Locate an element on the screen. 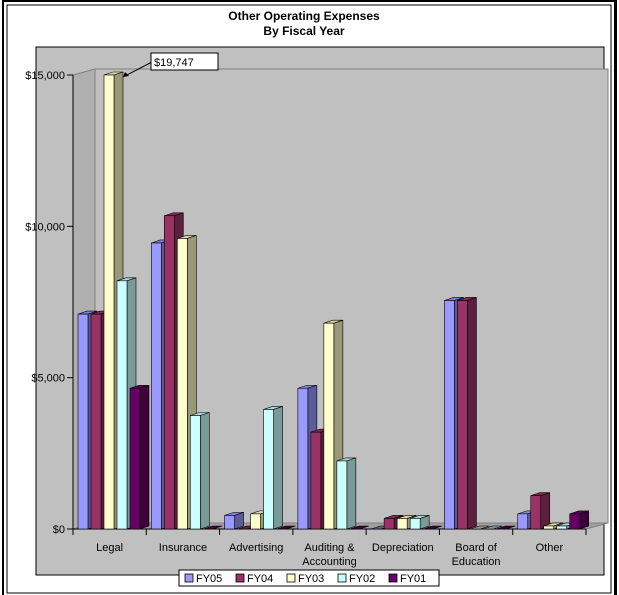 The width and height of the screenshot is (619, 595). legend-entry: FY05 is located at coordinates (209, 579).